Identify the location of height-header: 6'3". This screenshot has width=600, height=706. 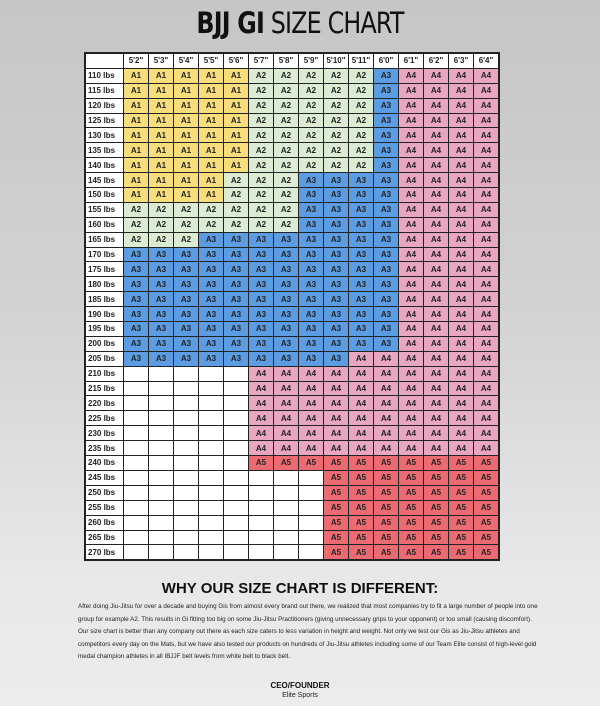
(461, 60).